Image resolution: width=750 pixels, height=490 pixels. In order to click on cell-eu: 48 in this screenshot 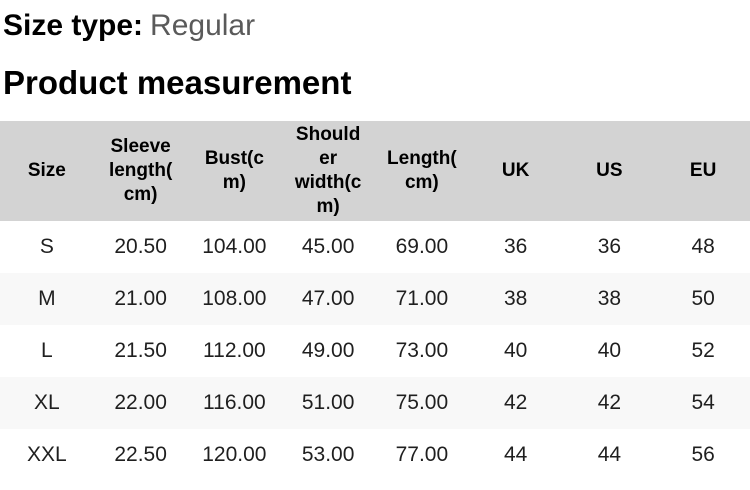, I will do `click(703, 246)`.